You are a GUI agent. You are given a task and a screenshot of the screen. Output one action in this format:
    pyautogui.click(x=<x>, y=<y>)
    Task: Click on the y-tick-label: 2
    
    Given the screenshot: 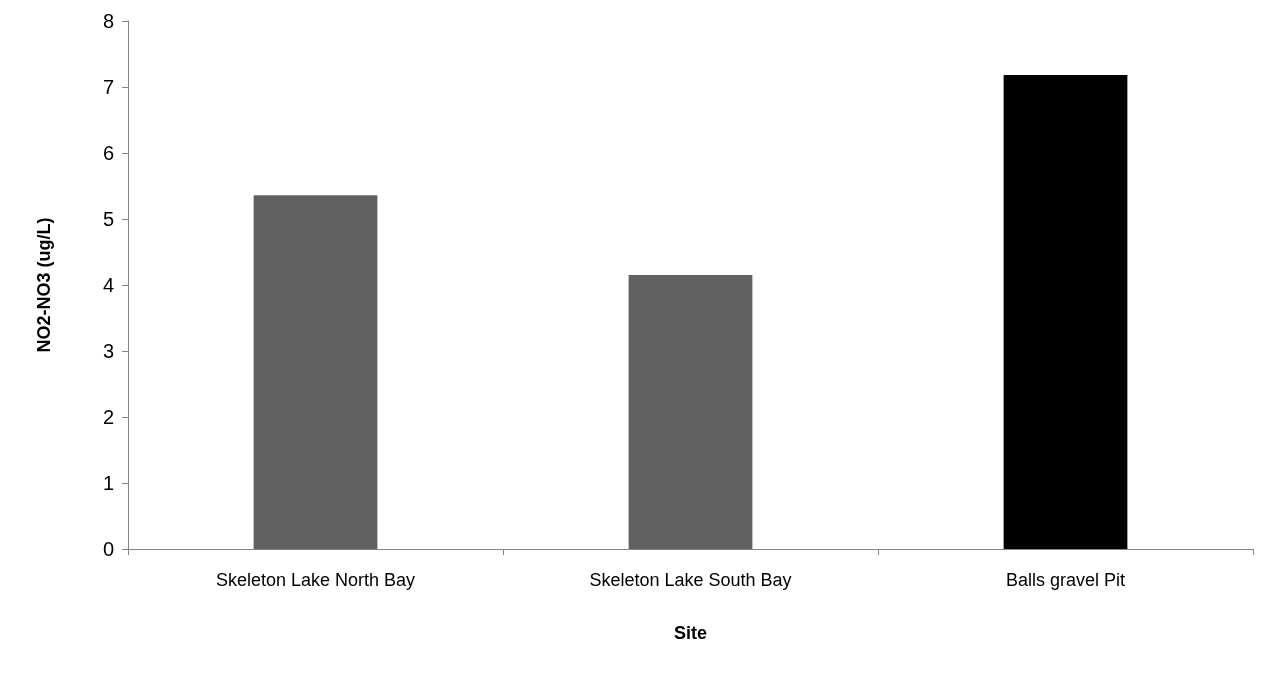 What is the action you would take?
    pyautogui.click(x=108, y=417)
    